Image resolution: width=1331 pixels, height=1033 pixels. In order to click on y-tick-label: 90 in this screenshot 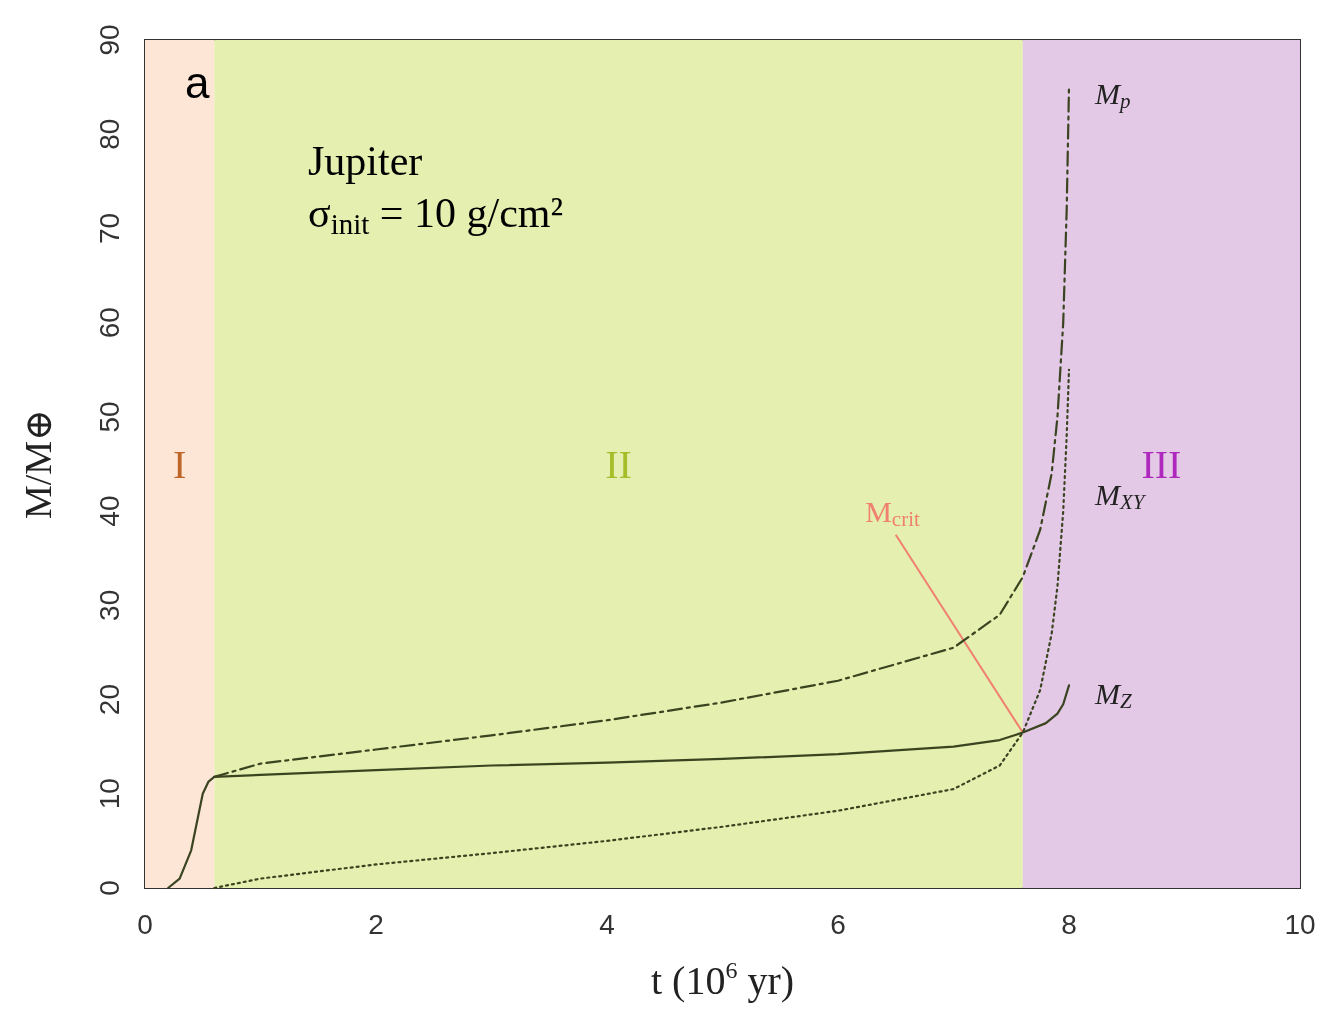, I will do `click(109, 40)`.